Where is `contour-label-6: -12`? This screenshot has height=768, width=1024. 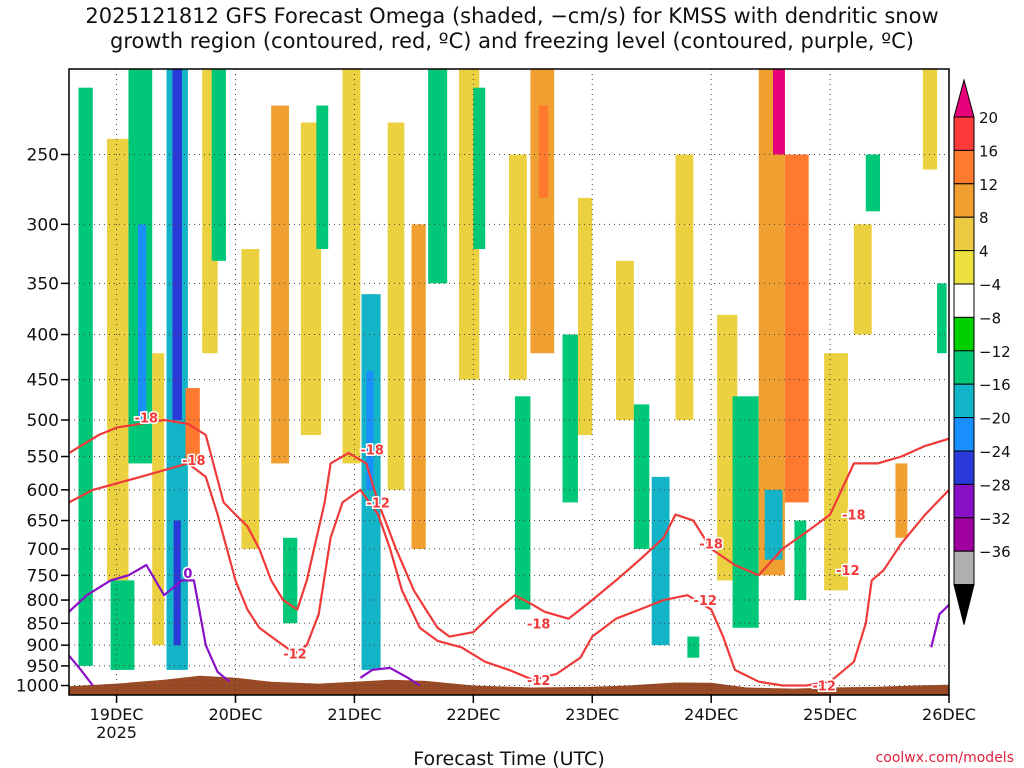 contour-label-6: -12 is located at coordinates (378, 503).